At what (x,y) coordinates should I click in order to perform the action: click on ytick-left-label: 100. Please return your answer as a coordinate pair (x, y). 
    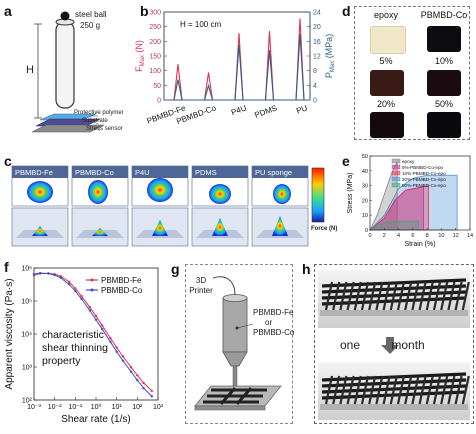
    Looking at the image, I should click on (155, 71).